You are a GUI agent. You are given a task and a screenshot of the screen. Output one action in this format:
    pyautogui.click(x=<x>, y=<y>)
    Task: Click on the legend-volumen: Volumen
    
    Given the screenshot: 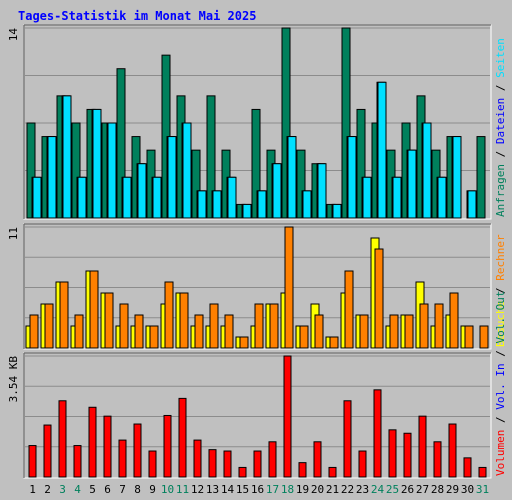 What is the action you would take?
    pyautogui.click(x=500, y=453)
    